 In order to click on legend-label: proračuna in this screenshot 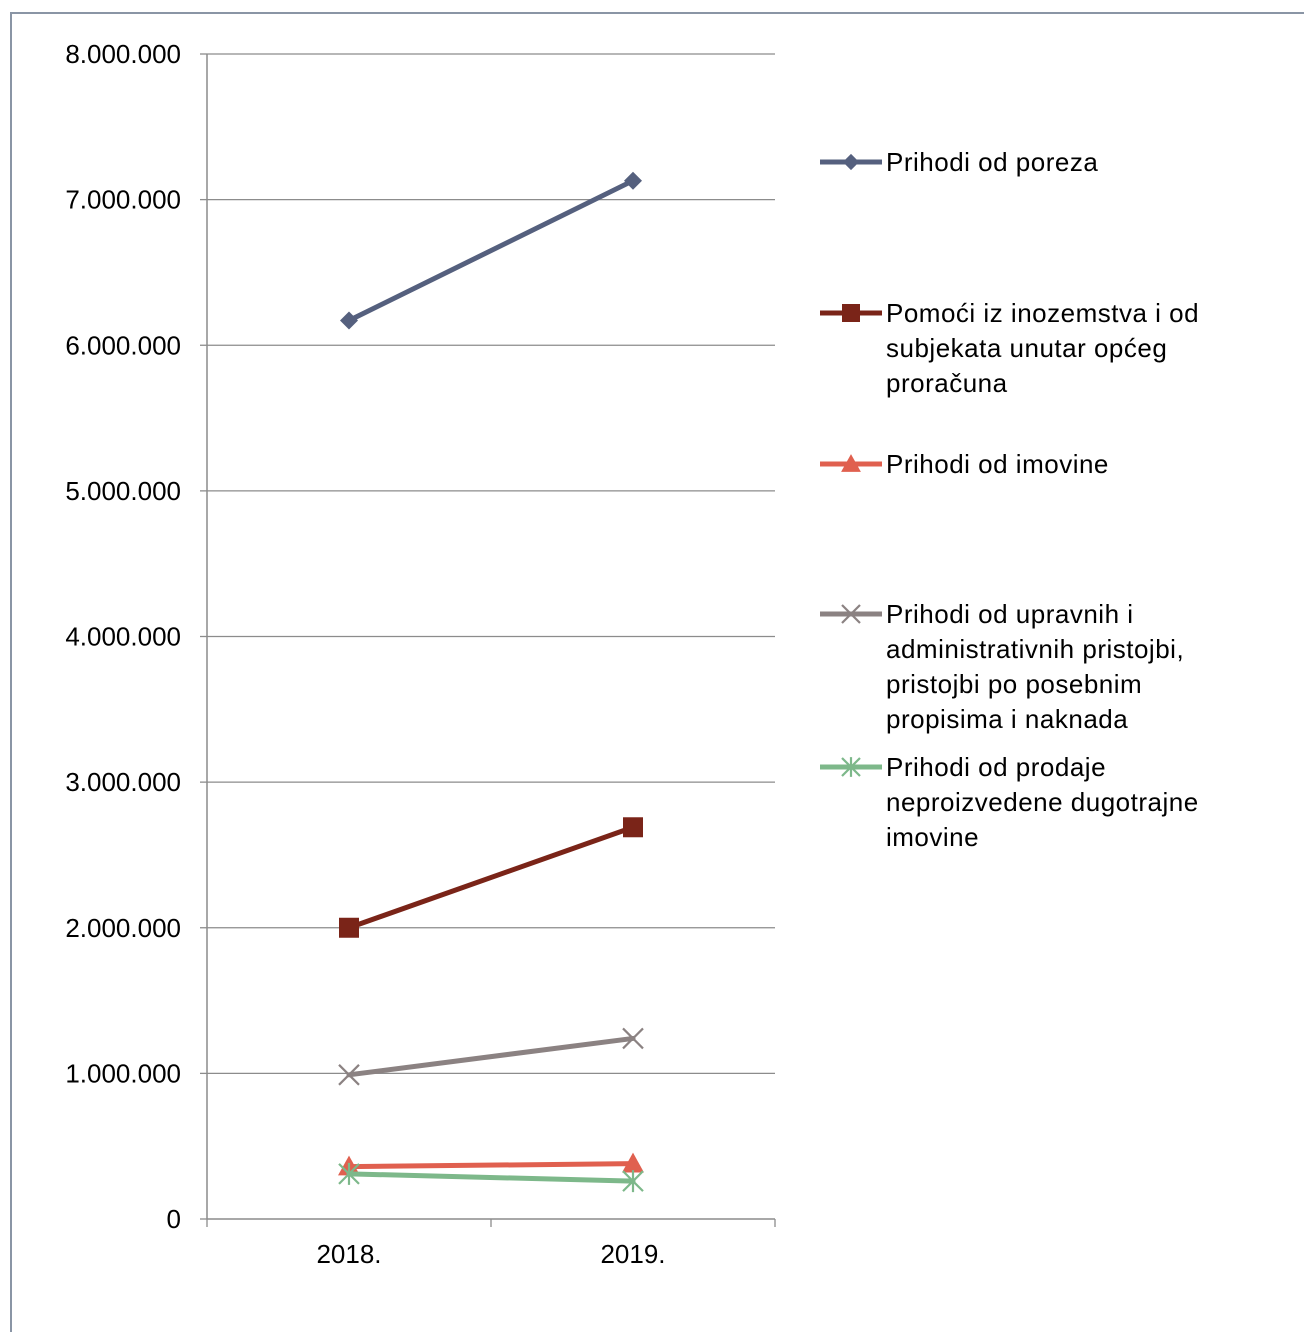, I will do `click(947, 383)`.